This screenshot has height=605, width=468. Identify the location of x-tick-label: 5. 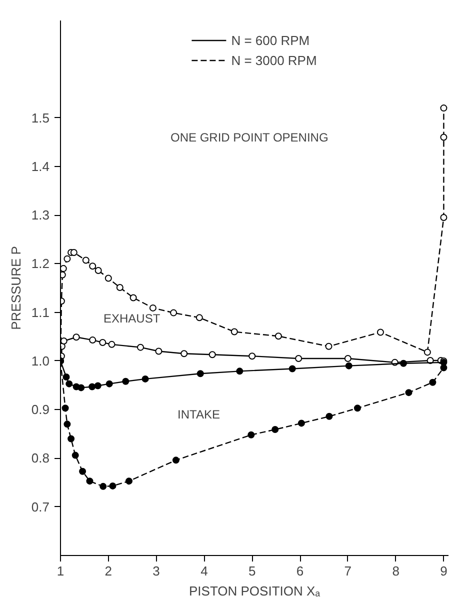
(252, 571).